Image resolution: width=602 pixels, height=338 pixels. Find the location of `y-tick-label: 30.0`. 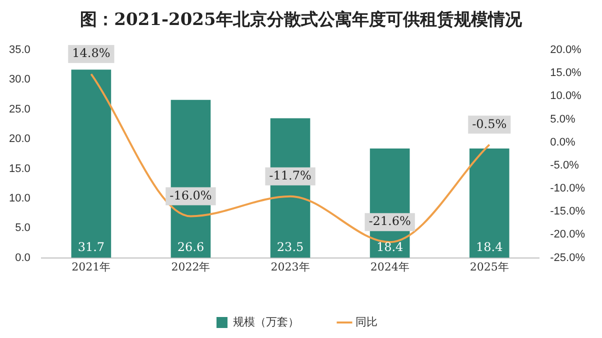

y-tick-label: 30.0 is located at coordinates (19, 80).